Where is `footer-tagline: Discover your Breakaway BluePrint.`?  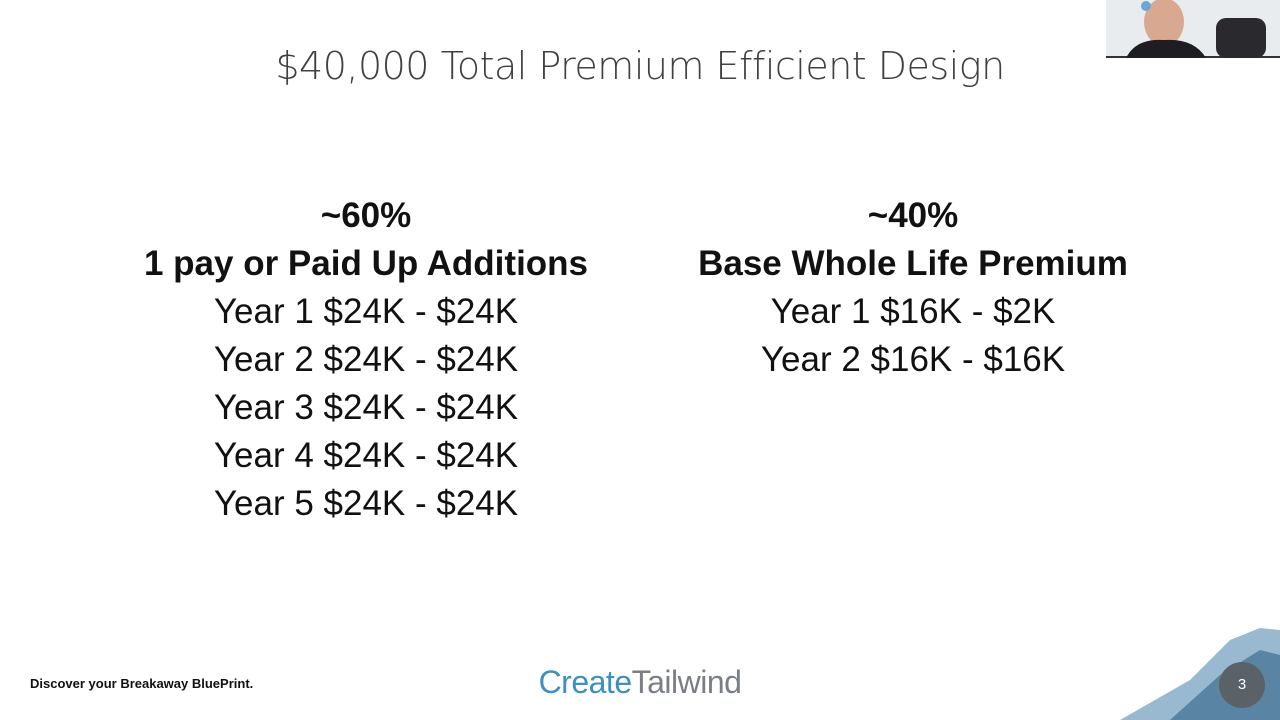
footer-tagline: Discover your Breakaway BluePrint. is located at coordinates (142, 683).